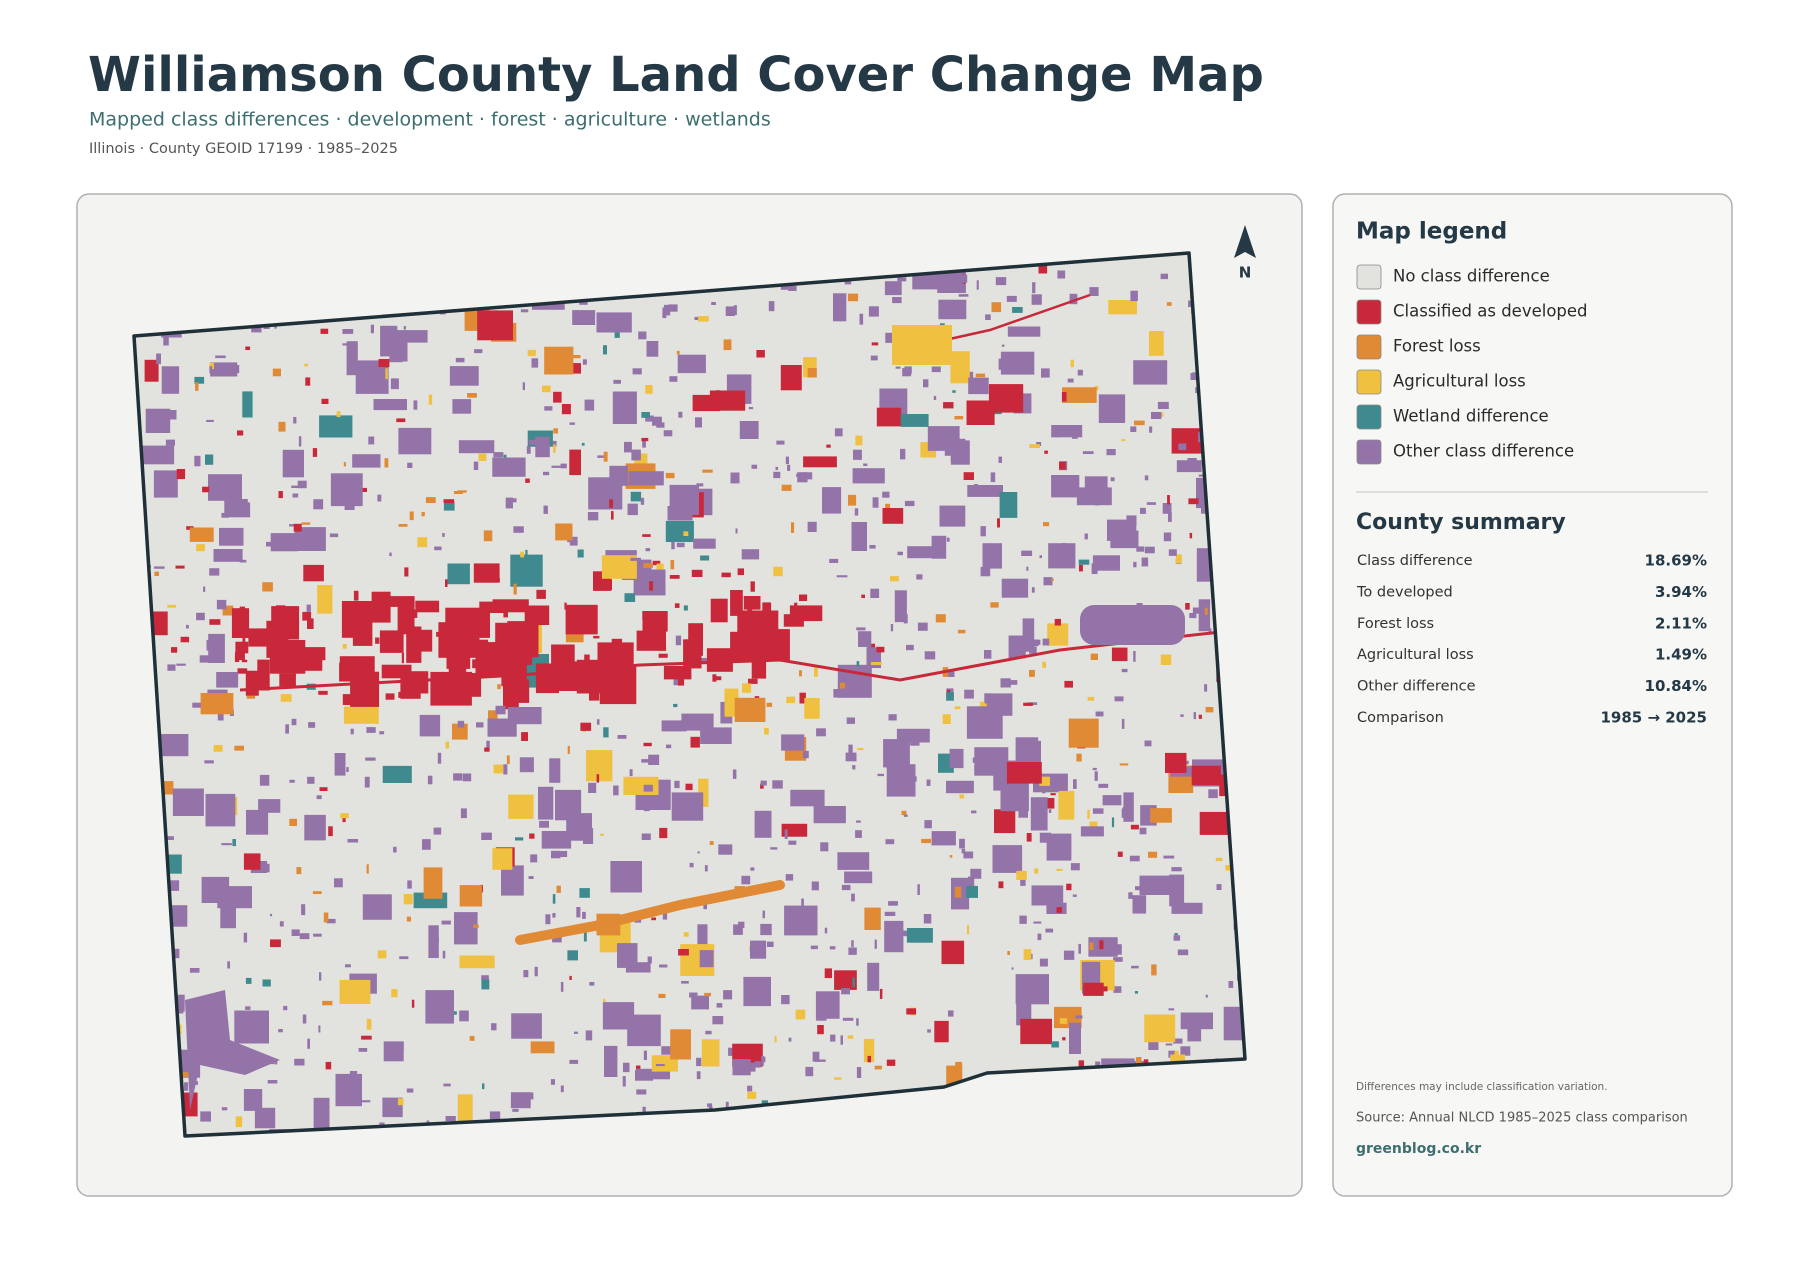  I want to click on legend-label: Forest loss, so click(1437, 346).